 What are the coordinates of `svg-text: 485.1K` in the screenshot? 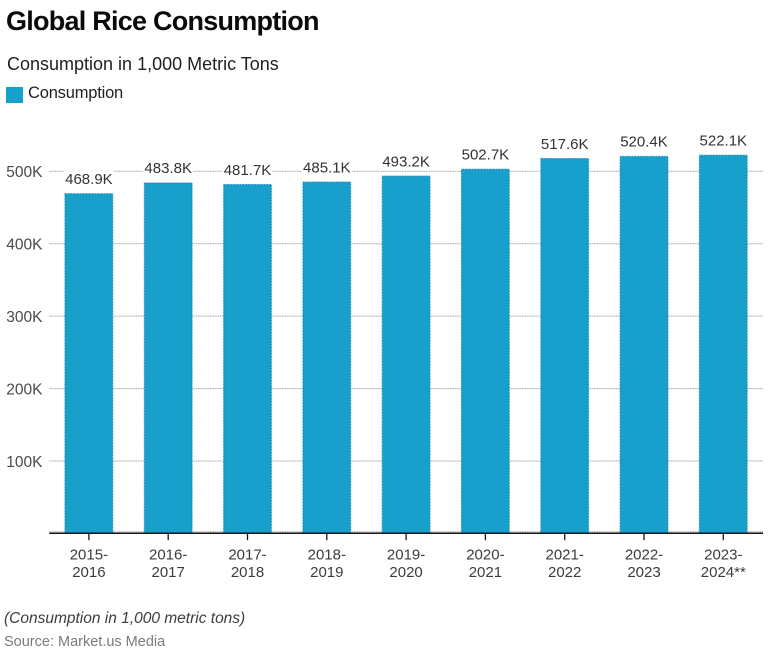 It's located at (327, 167).